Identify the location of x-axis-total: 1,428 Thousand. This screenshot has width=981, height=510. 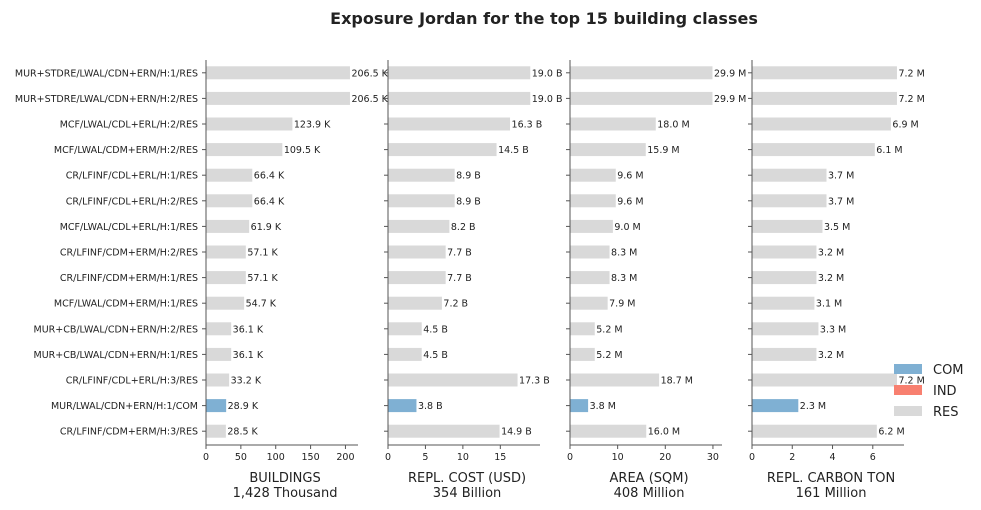
(285, 493).